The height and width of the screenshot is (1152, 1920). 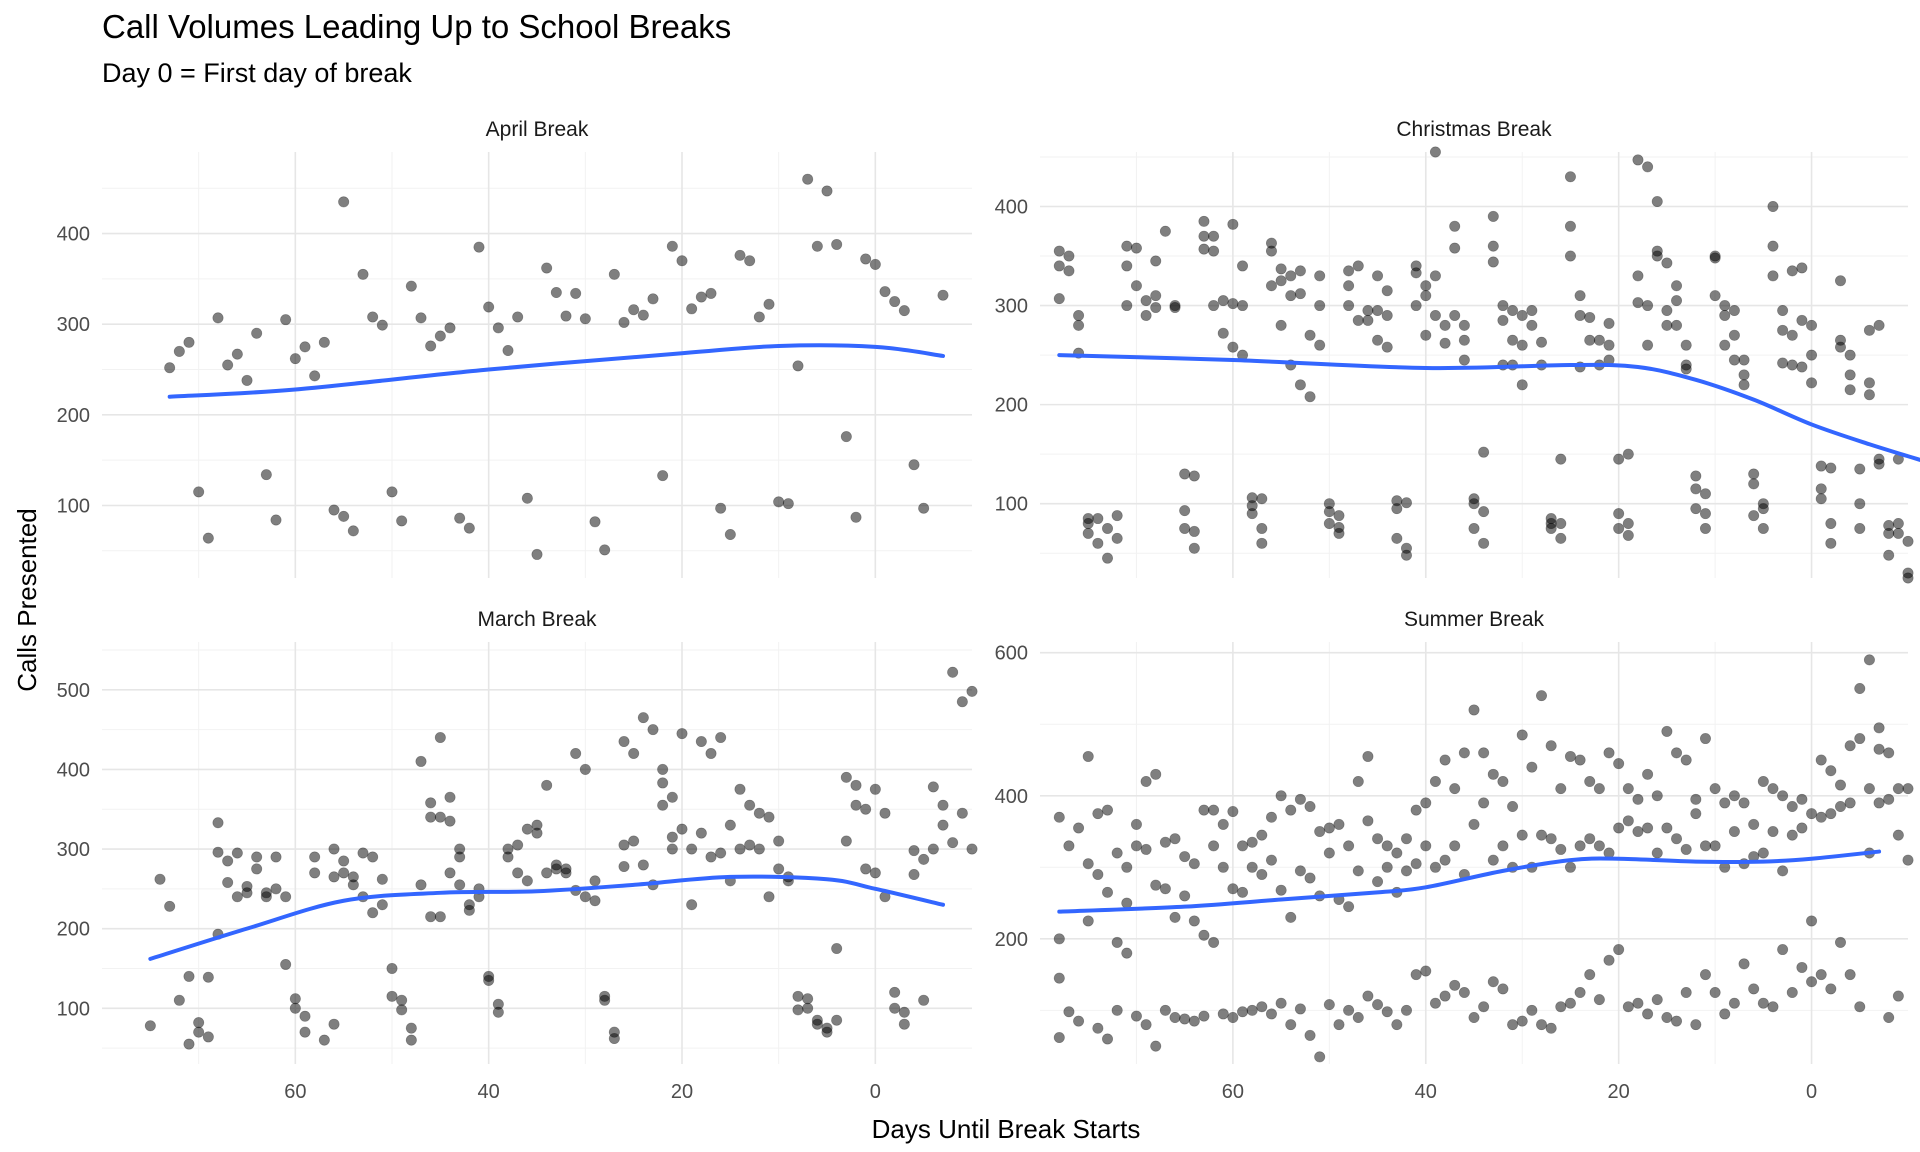 What do you see at coordinates (1811, 1092) in the screenshot?
I see `x-tick-label: 0` at bounding box center [1811, 1092].